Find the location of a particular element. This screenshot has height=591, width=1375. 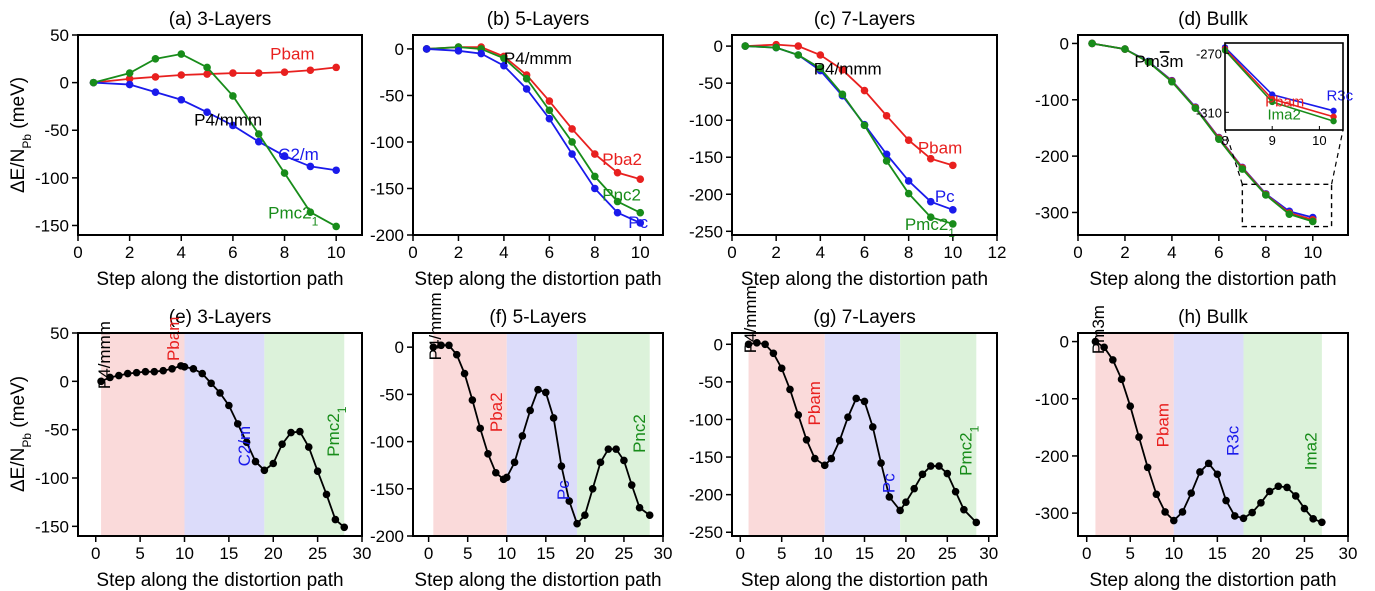

y-tick-label: -250 is located at coordinates (706, 231).